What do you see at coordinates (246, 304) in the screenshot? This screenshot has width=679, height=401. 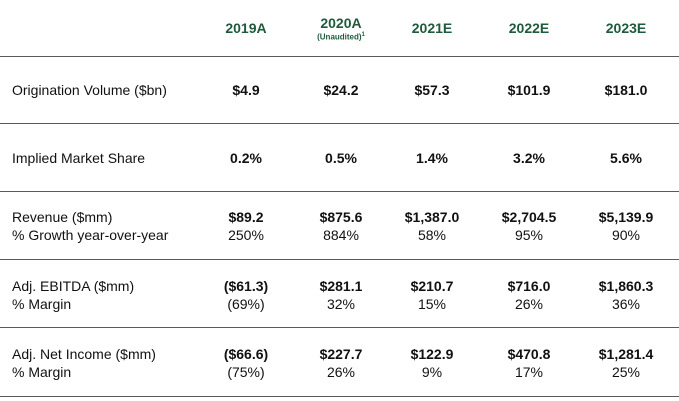 I see `cell-sub-value: (69%)` at bounding box center [246, 304].